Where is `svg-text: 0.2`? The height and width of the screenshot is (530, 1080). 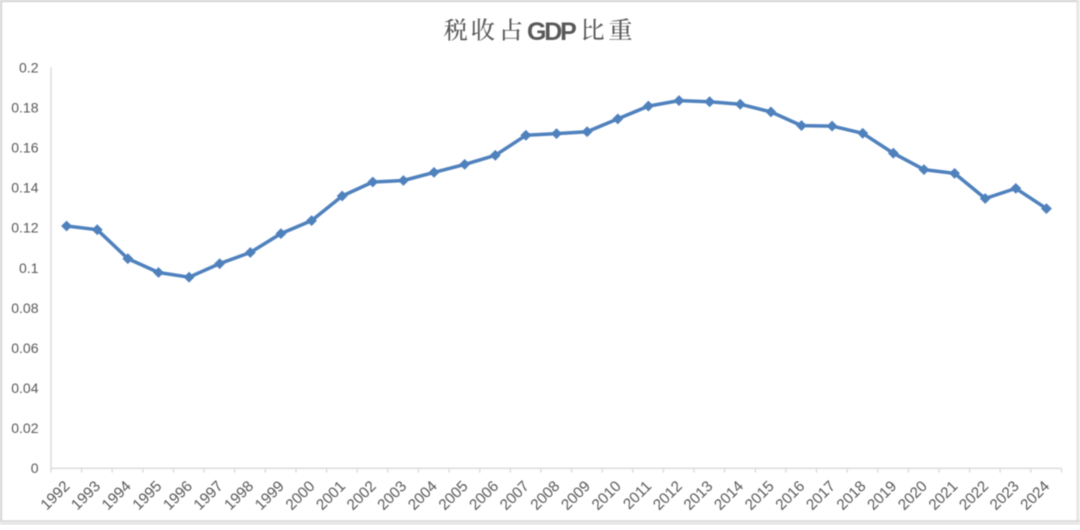 svg-text: 0.2 is located at coordinates (29, 67).